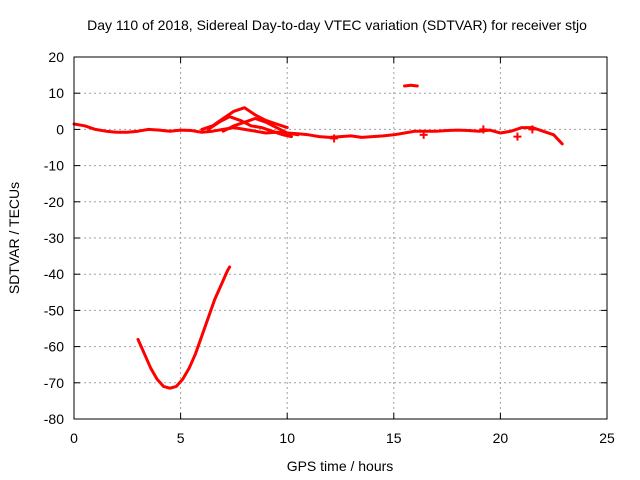  Describe the element at coordinates (287, 438) in the screenshot. I see `x-tick-label: 10` at that location.